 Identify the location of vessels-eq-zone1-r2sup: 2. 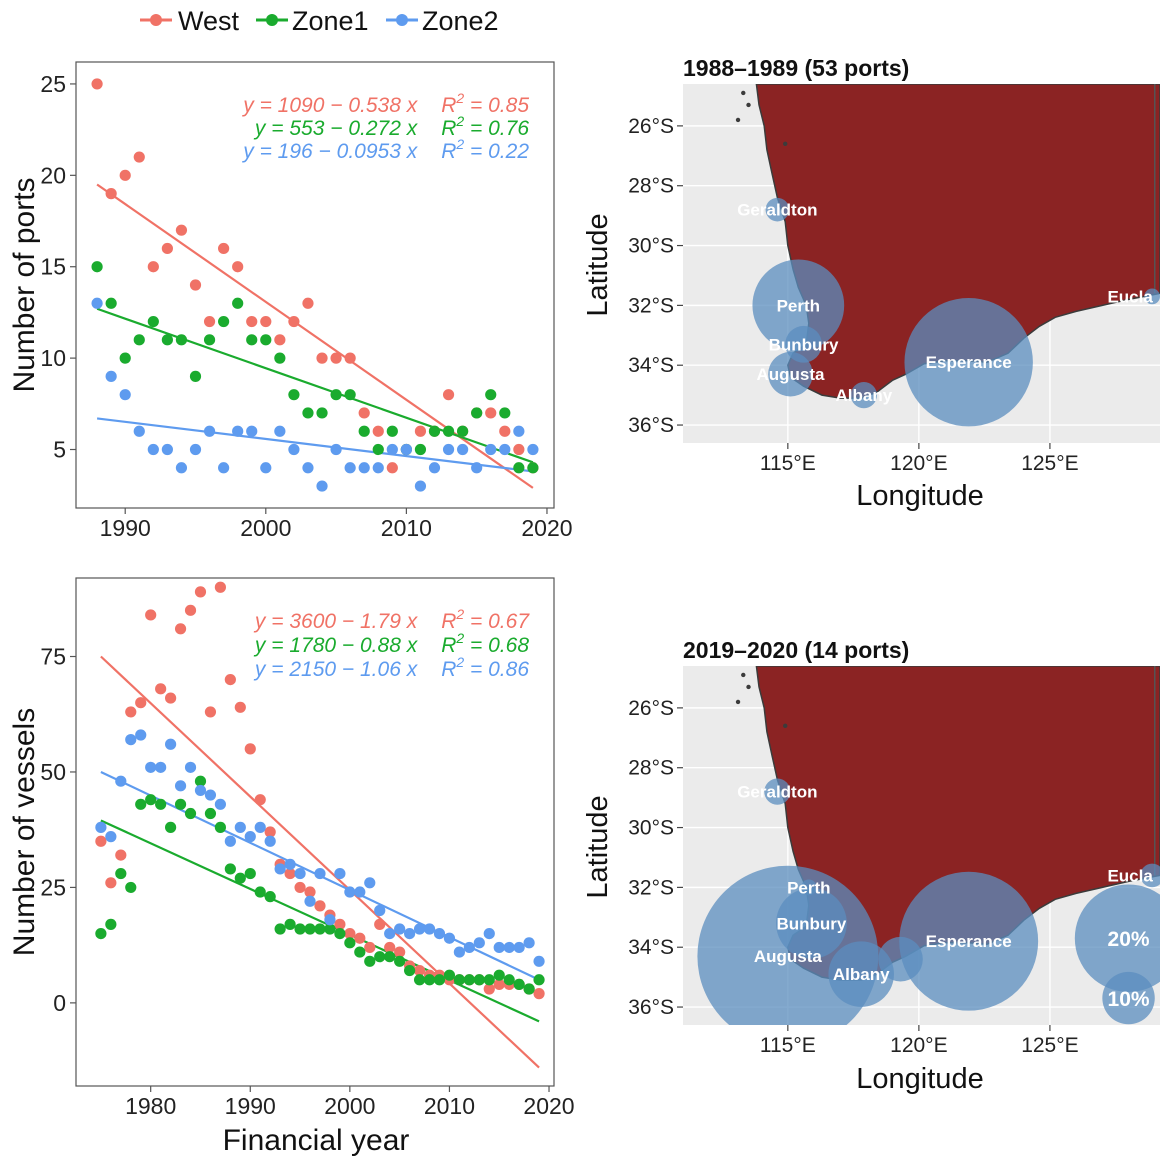
(459, 638).